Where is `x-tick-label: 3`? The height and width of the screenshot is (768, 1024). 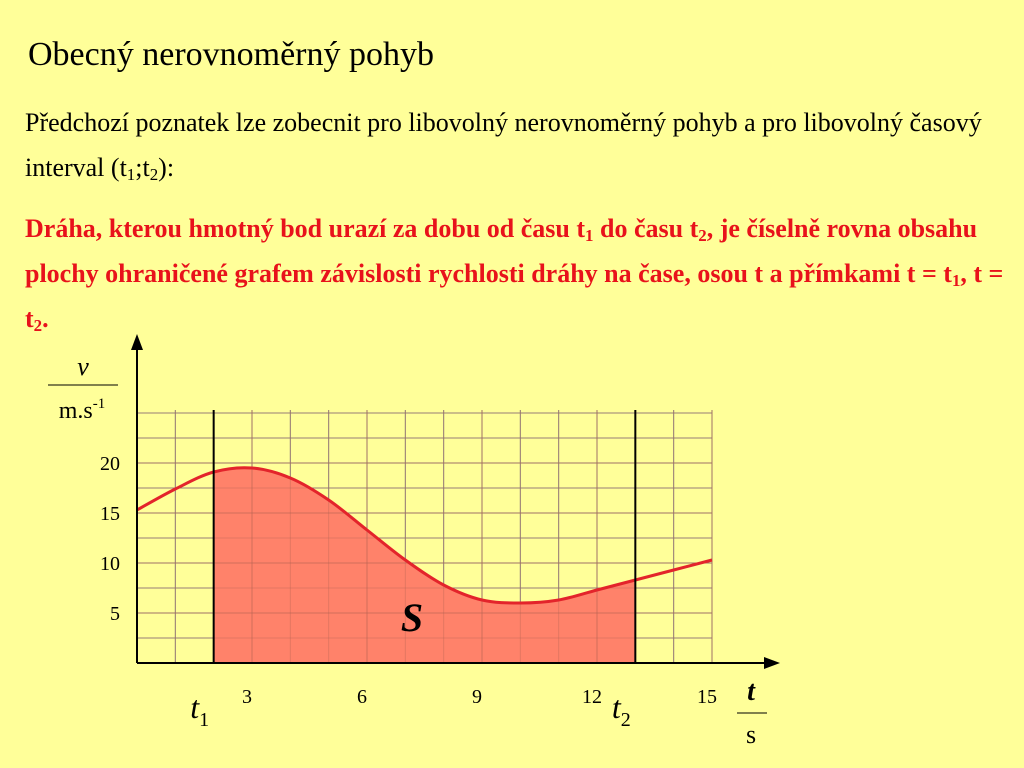
x-tick-label: 3 is located at coordinates (247, 697).